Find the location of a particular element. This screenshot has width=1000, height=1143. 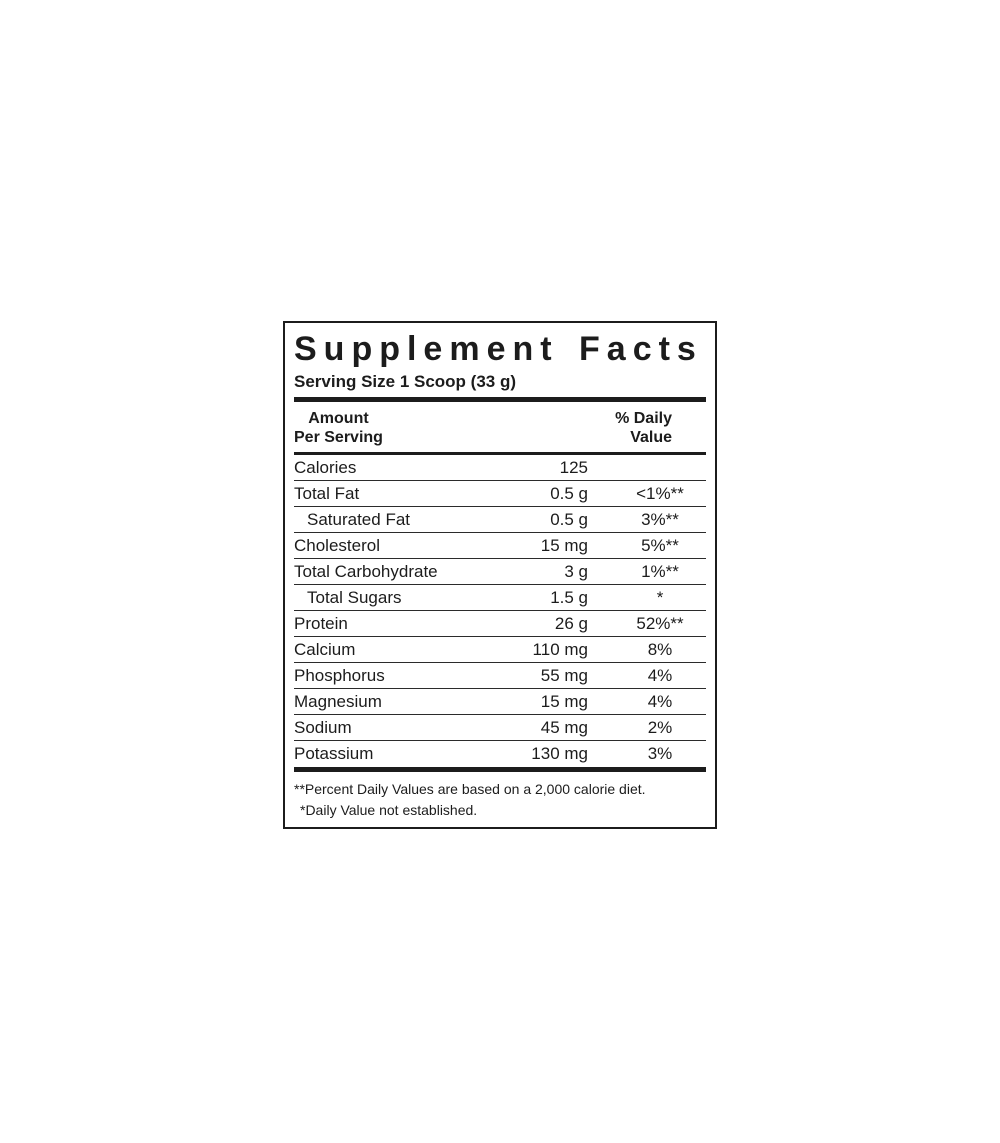

column-headers: Amount Per Serving % Daily Value is located at coordinates (500, 427).